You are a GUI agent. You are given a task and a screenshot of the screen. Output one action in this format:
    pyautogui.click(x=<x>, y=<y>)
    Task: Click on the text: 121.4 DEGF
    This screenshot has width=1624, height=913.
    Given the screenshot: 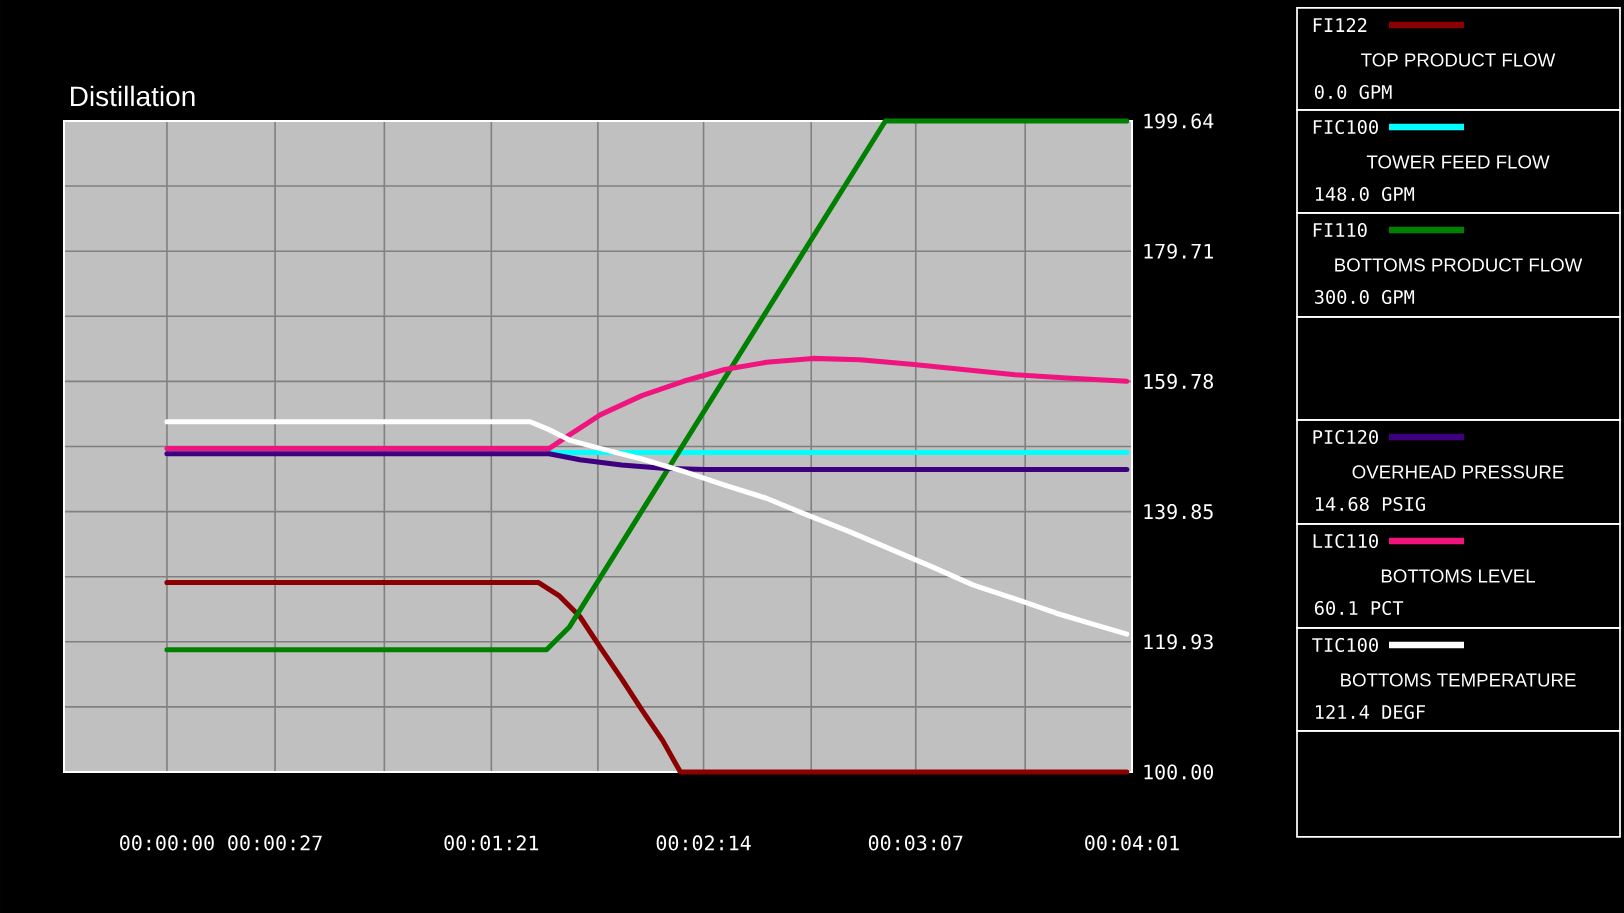 What is the action you would take?
    pyautogui.click(x=1370, y=712)
    